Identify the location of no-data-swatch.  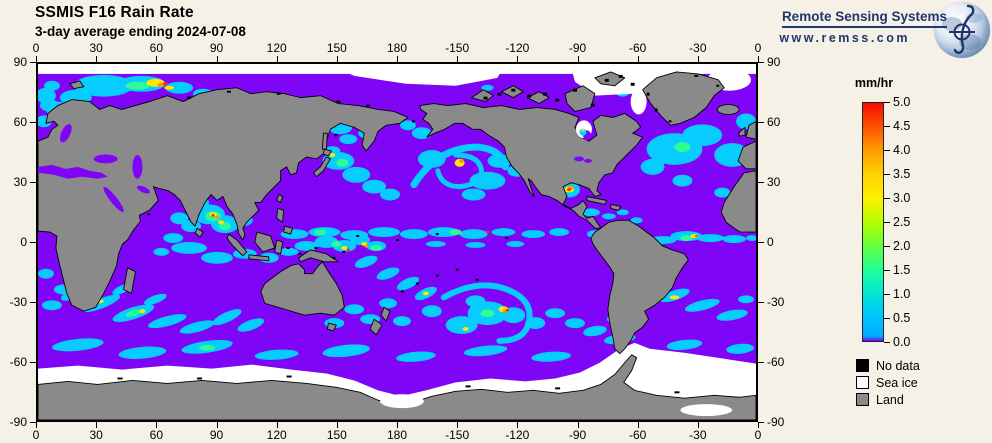
(862, 365).